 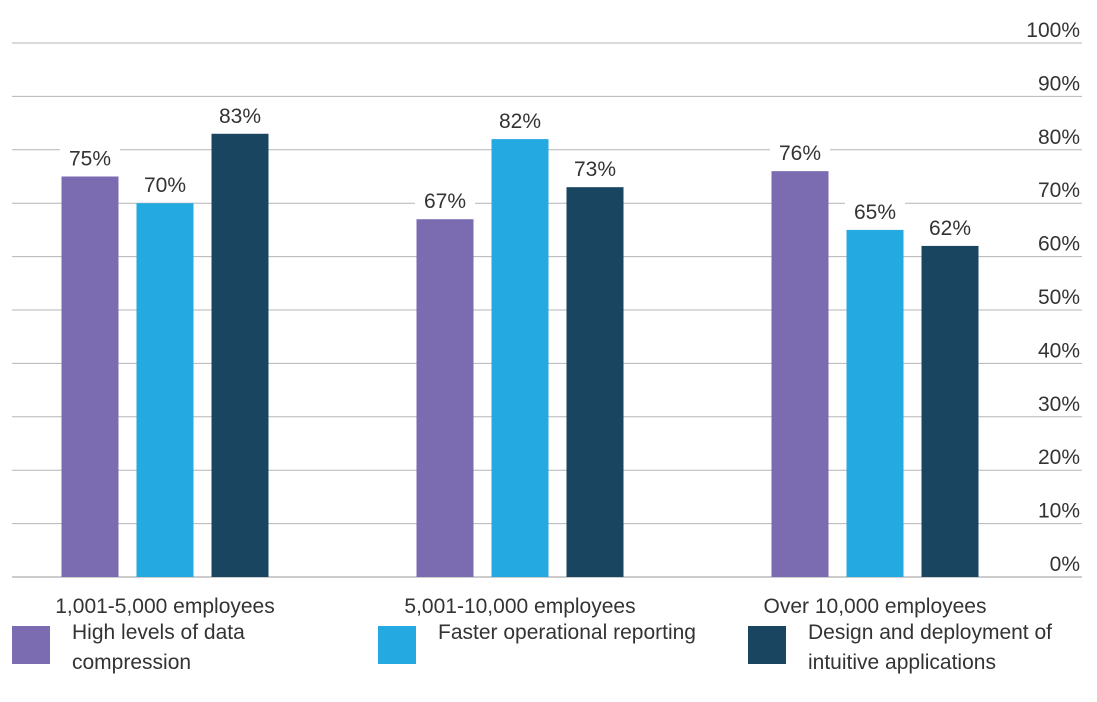 What do you see at coordinates (1059, 190) in the screenshot?
I see `y-tick-label: 70%` at bounding box center [1059, 190].